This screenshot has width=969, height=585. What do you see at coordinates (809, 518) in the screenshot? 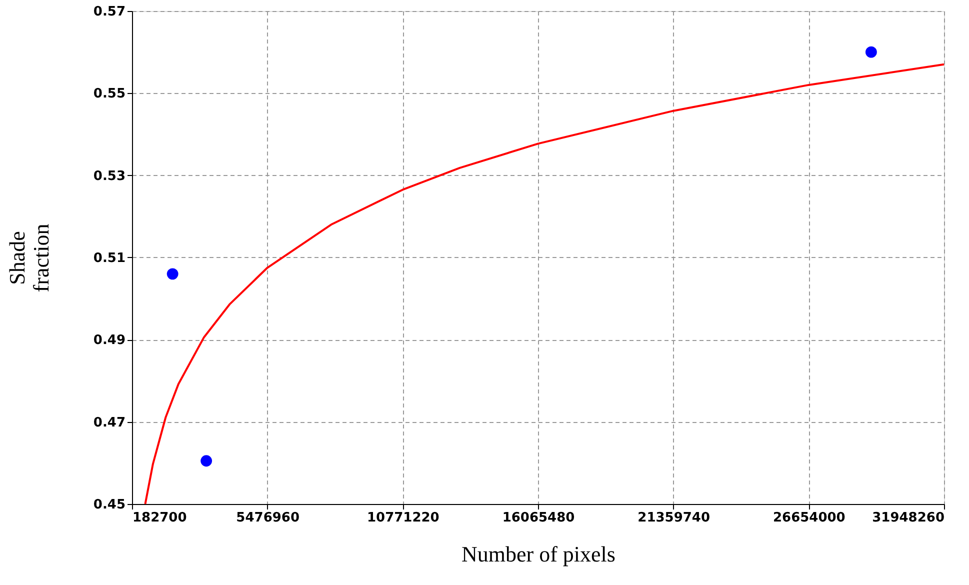
I see `x-tick-label: 26654000` at bounding box center [809, 518].